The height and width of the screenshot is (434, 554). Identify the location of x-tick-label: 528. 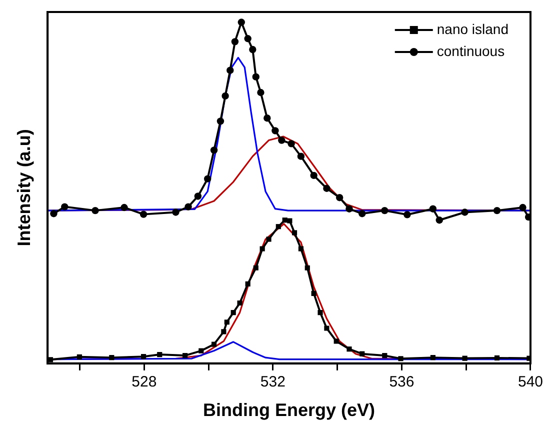
(144, 382).